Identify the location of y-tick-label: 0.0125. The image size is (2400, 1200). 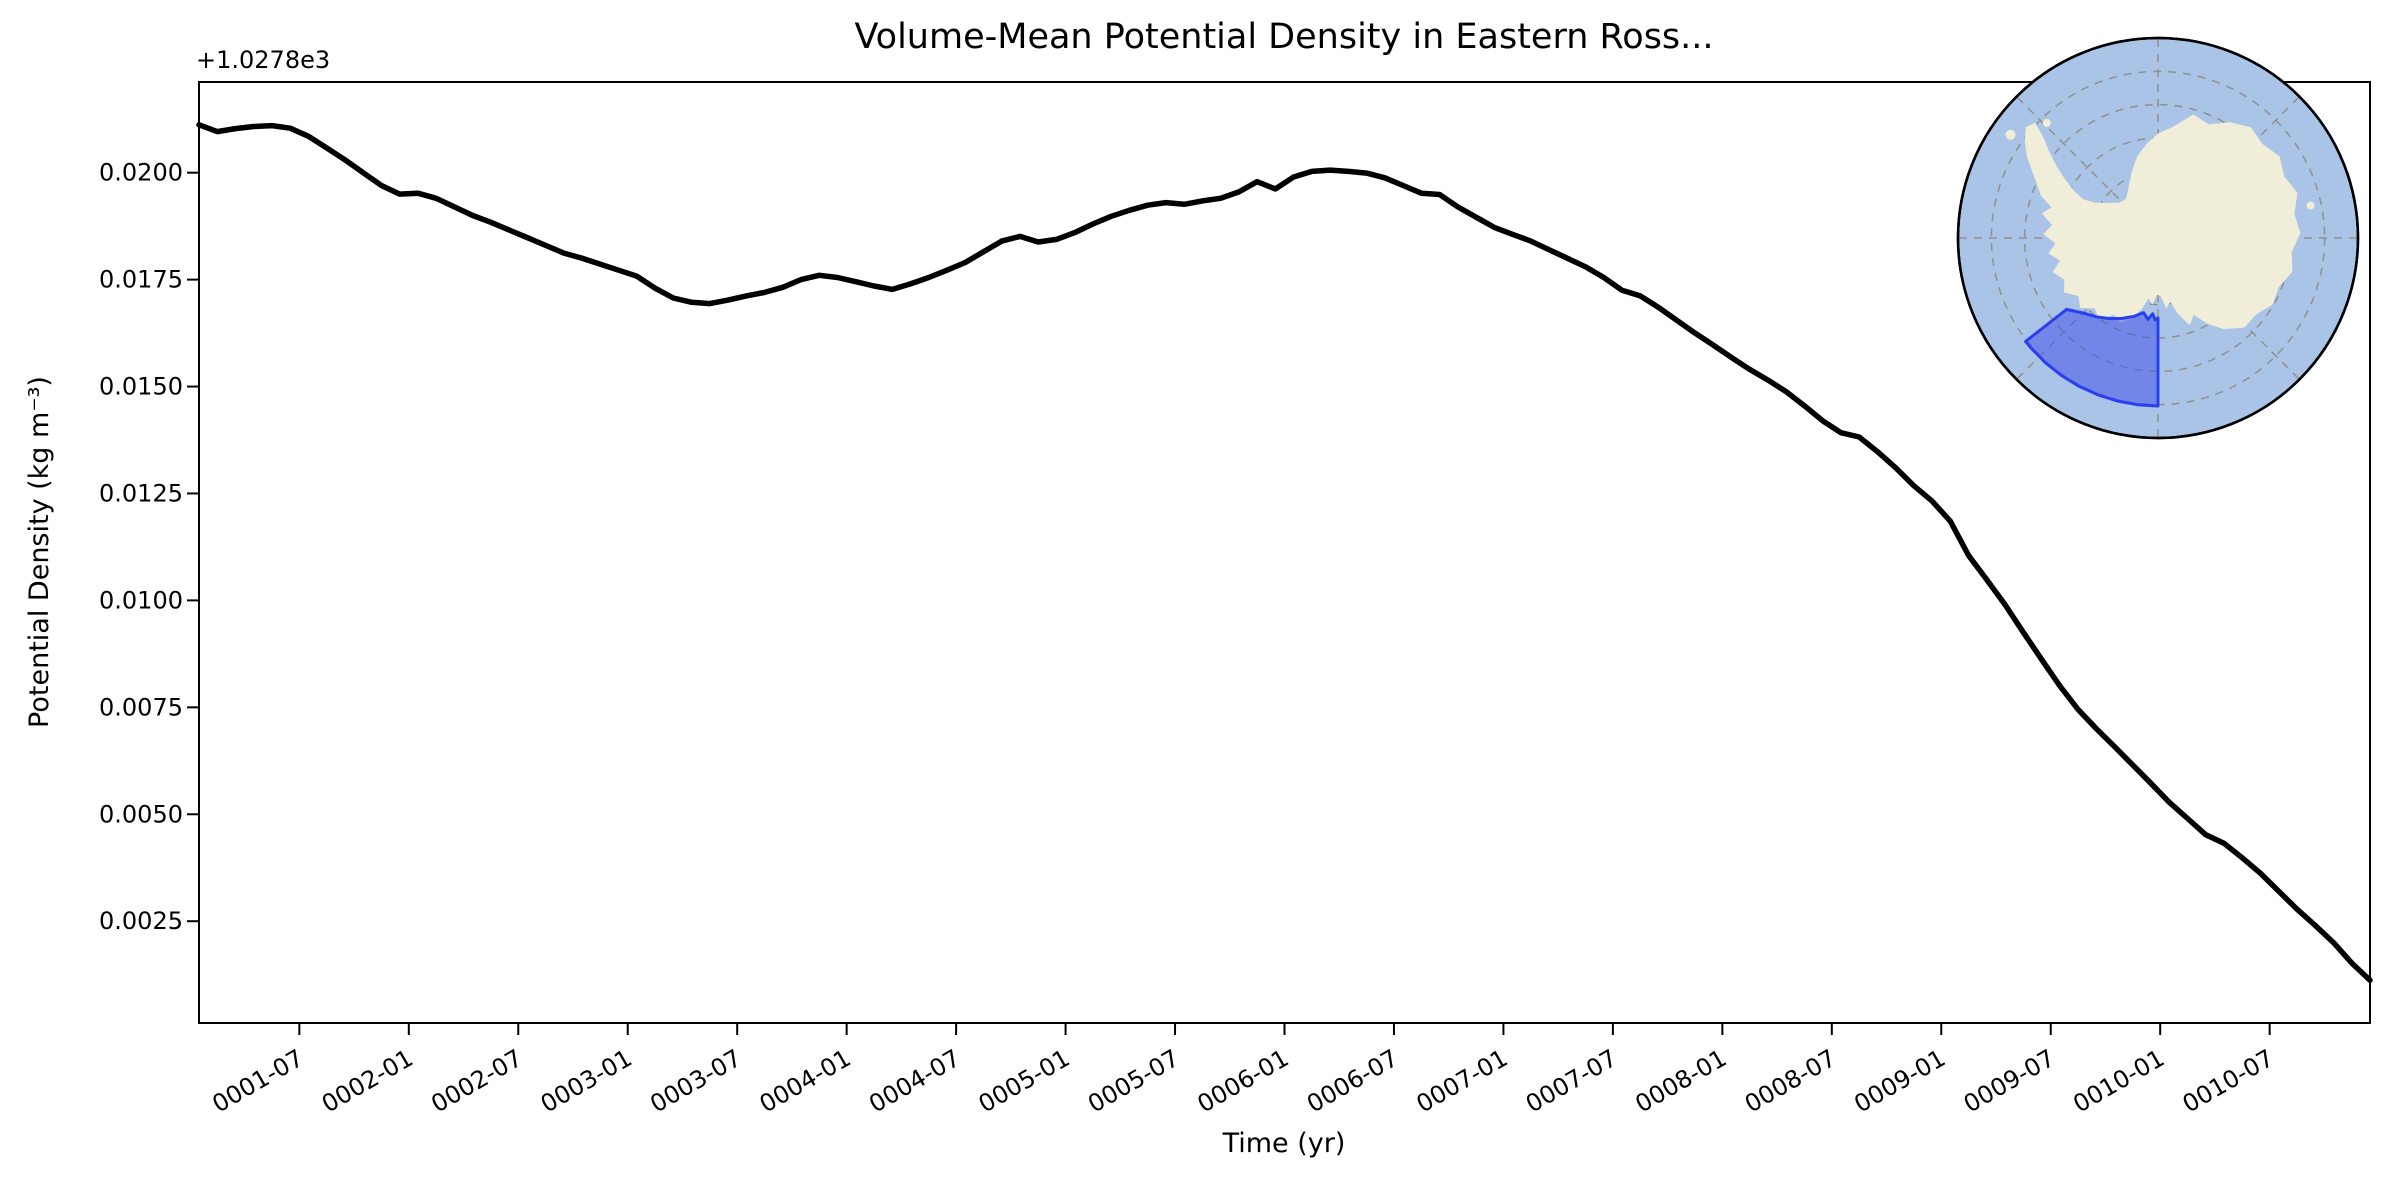
(141, 493).